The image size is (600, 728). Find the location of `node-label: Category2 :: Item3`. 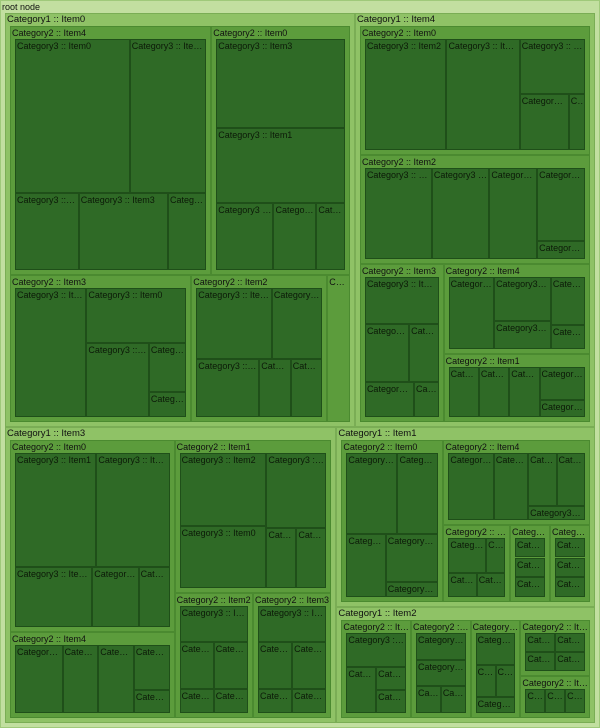

node-label: Category2 :: Item3 is located at coordinates (495, 627).